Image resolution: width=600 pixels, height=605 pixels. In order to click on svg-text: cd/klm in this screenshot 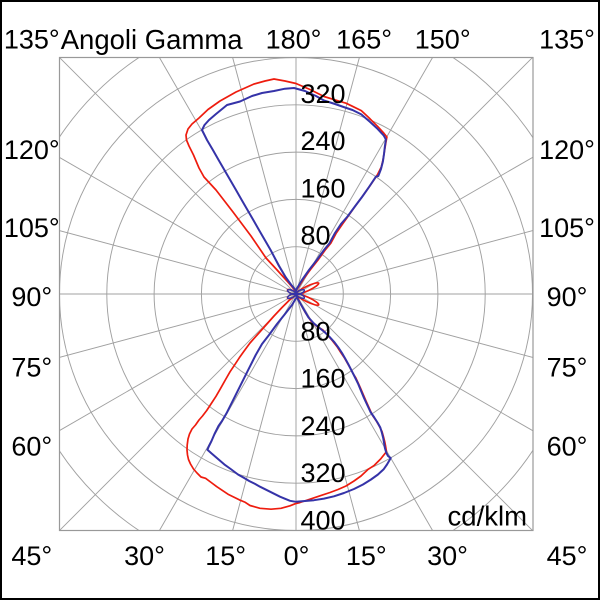, I will do `click(487, 516)`.